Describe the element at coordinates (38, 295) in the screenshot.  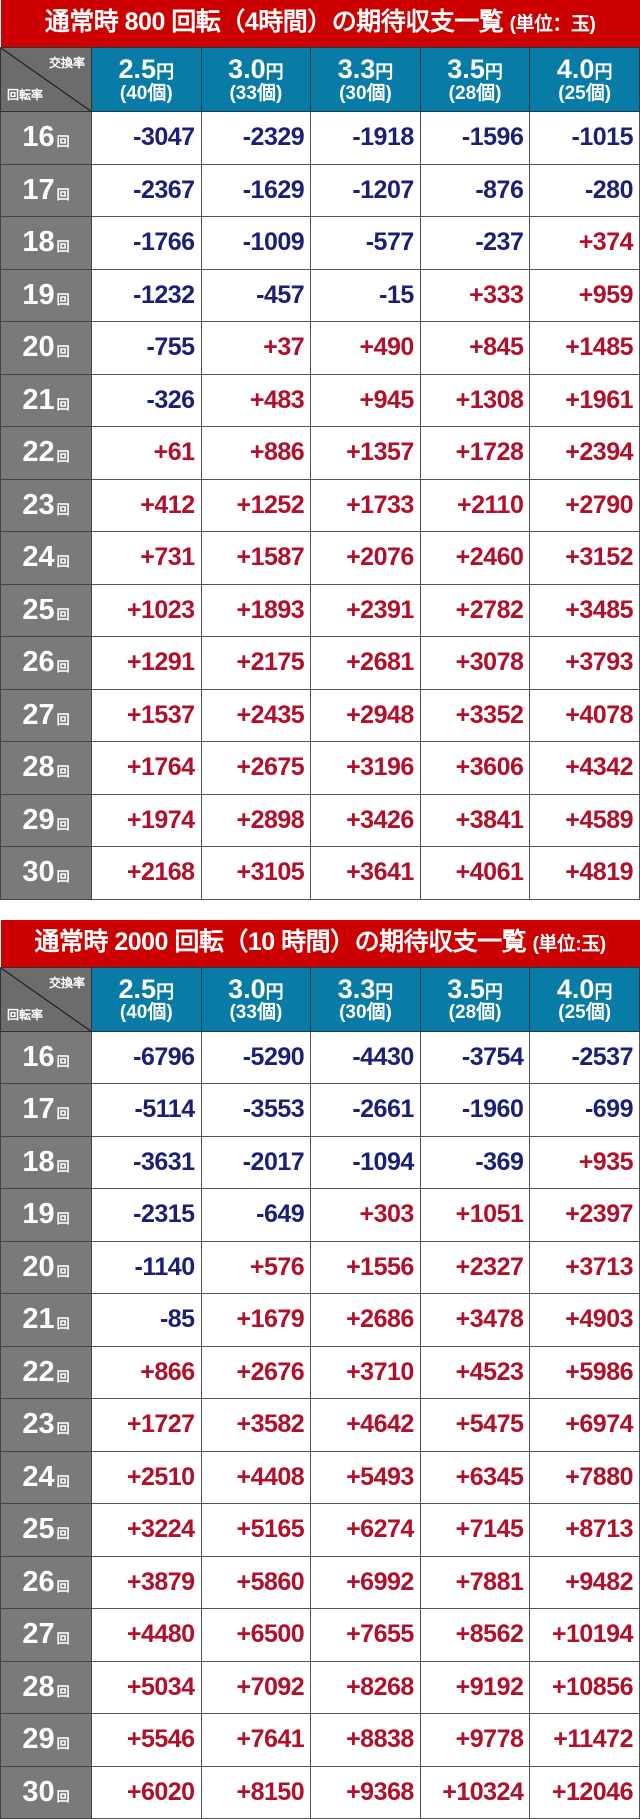
I see `row-number: 19` at that location.